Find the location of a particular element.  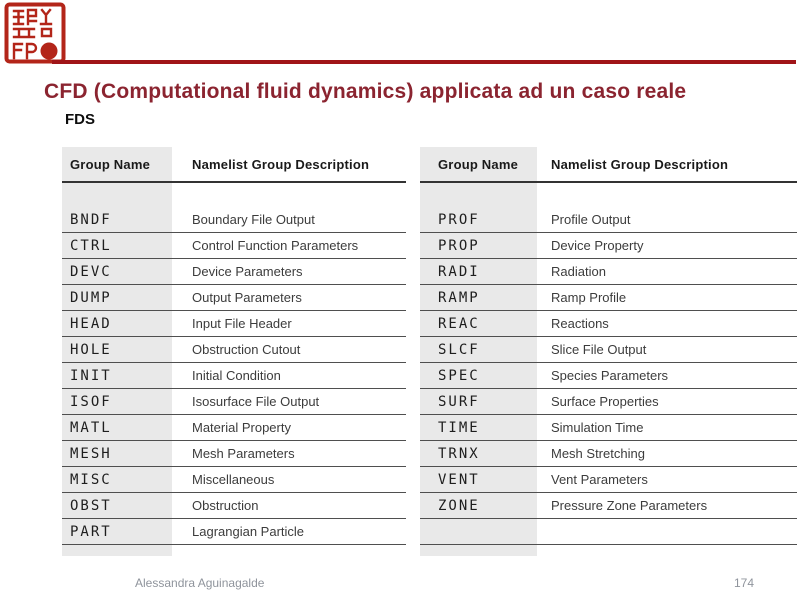

group-name-cell: DEVC is located at coordinates (91, 271).